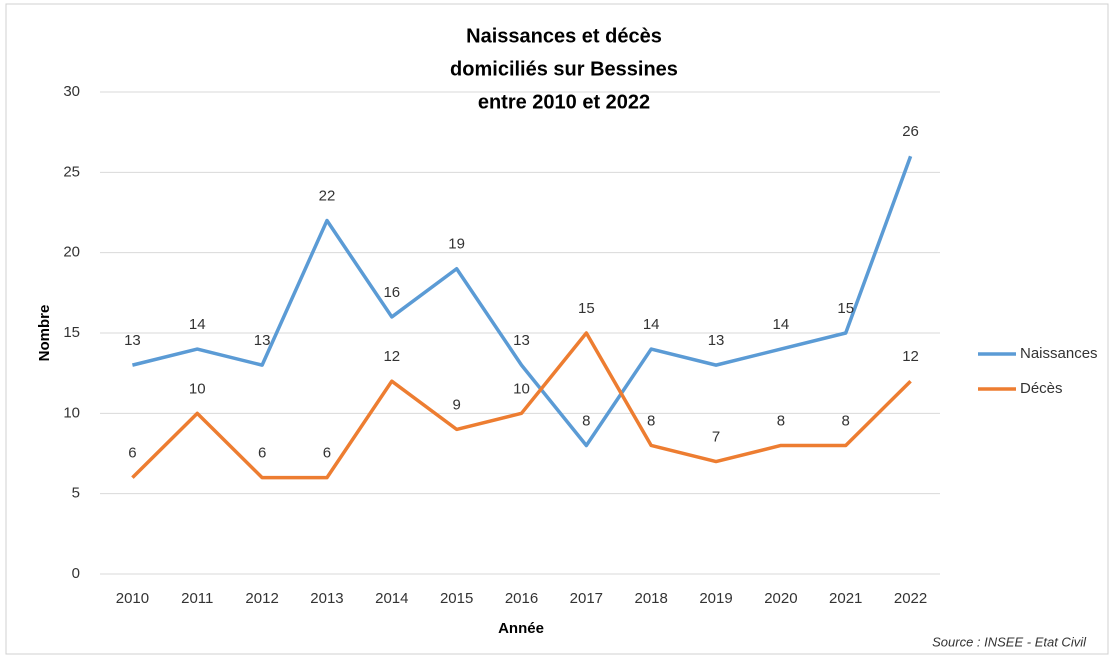 The width and height of the screenshot is (1119, 657). Describe the element at coordinates (71, 91) in the screenshot. I see `y-tick-label: 30` at that location.